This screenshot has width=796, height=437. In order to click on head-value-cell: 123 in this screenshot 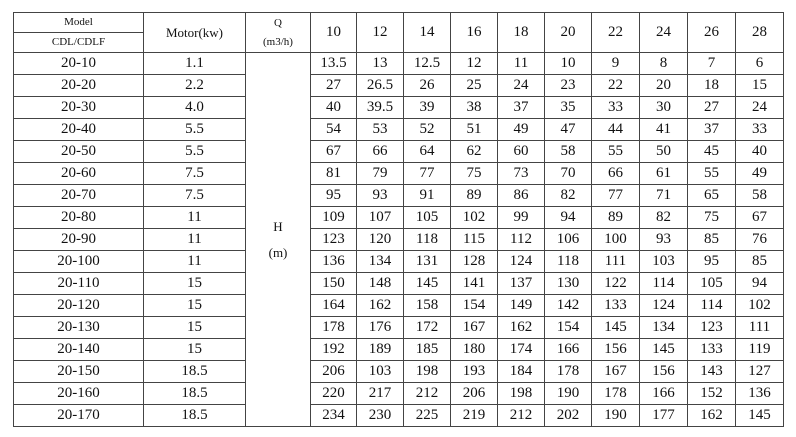, I will do `click(711, 327)`.